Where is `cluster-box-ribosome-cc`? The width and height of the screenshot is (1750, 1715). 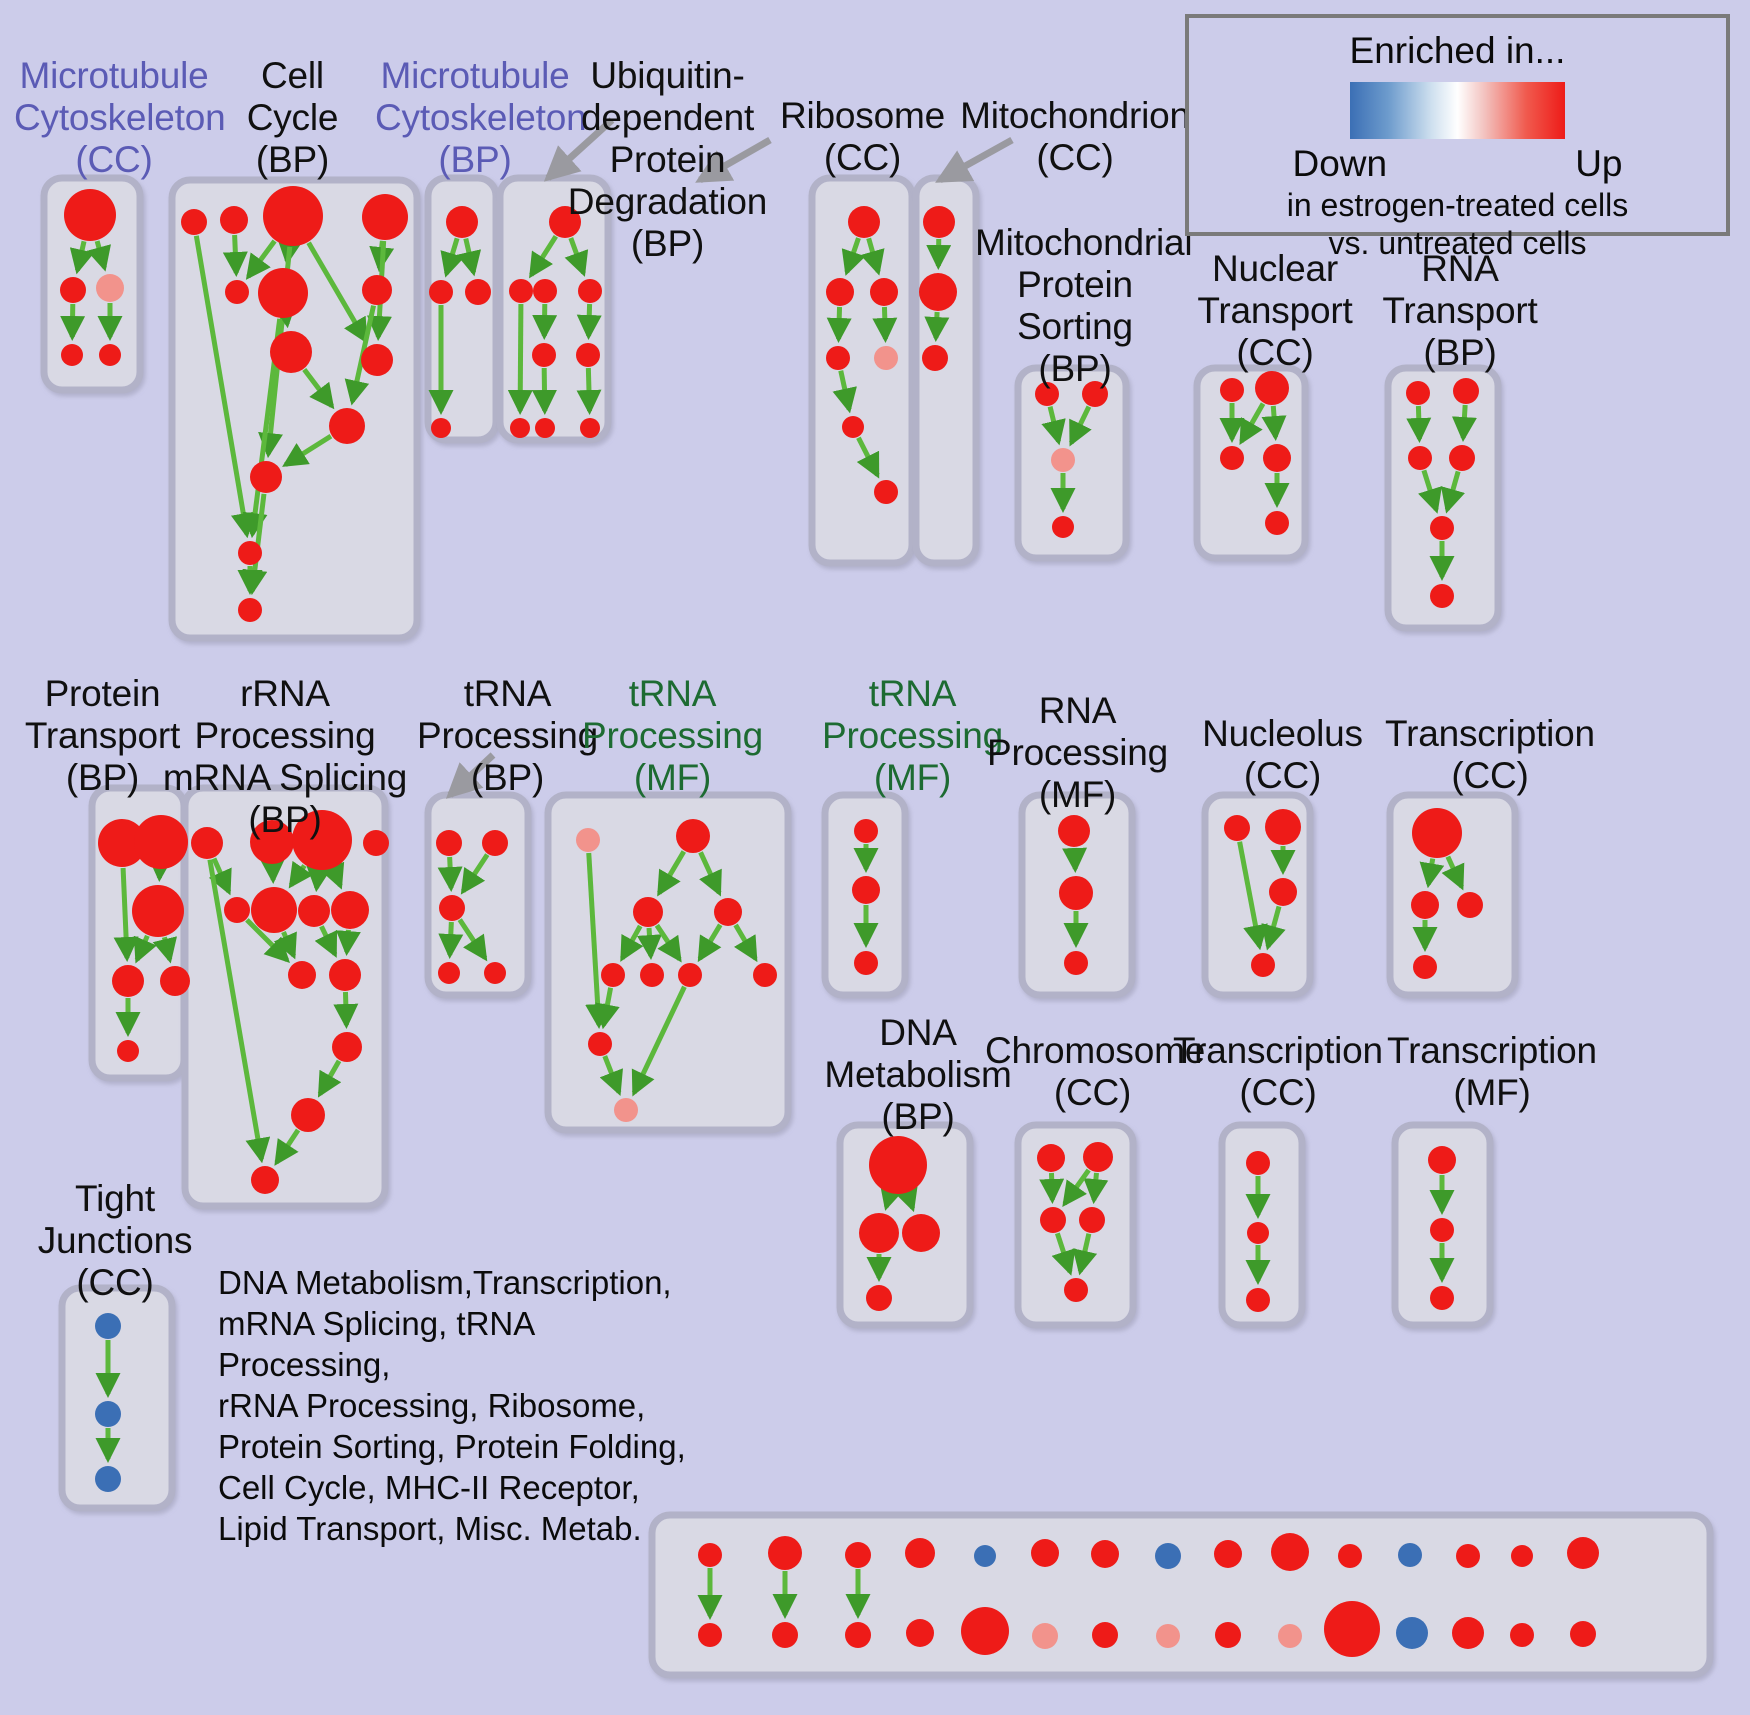 cluster-box-ribosome-cc is located at coordinates (862, 370).